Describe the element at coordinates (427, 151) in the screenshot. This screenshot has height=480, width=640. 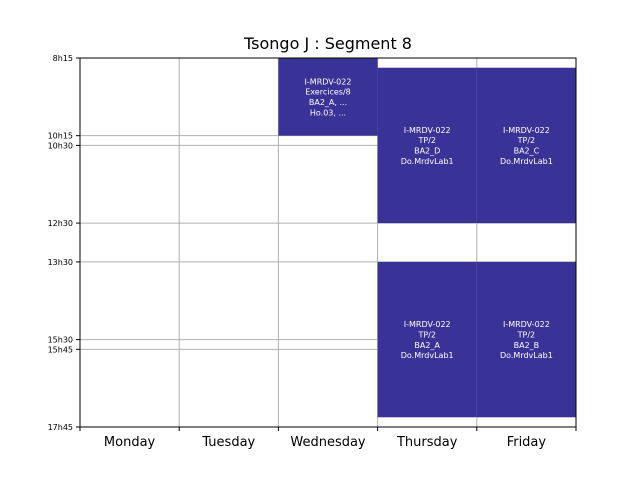
I see `event-label-line: BA2_D` at that location.